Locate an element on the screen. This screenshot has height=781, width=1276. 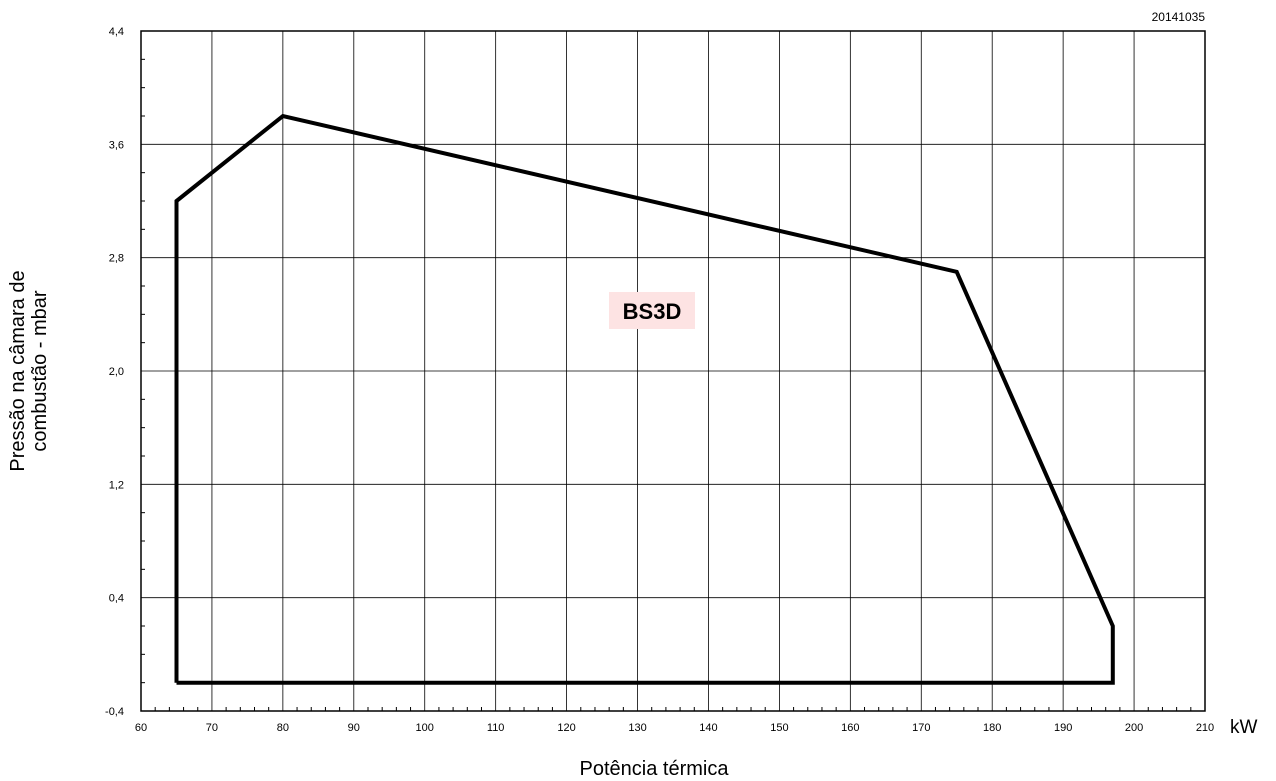
y-axis-title-line-2: combustão - mbar is located at coordinates (40, 371).